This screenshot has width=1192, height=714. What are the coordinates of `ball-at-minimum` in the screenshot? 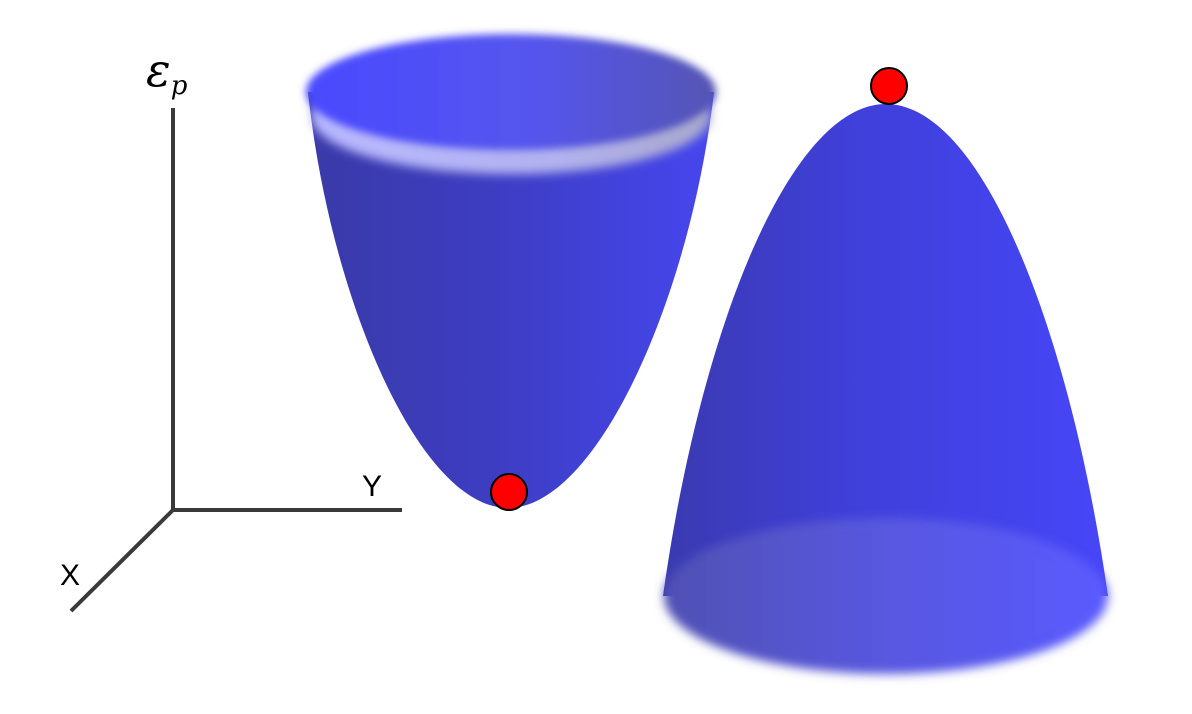 It's located at (509, 492).